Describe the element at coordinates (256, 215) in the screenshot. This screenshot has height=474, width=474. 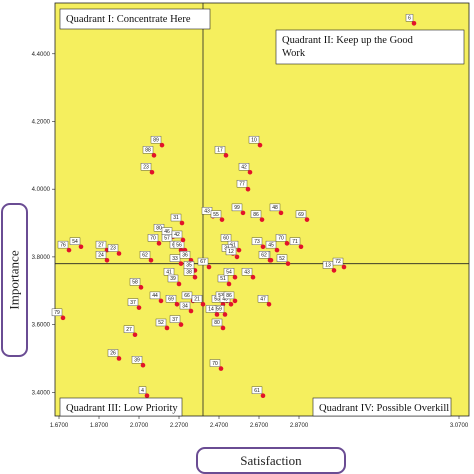
I see `point-label: 86` at that location.